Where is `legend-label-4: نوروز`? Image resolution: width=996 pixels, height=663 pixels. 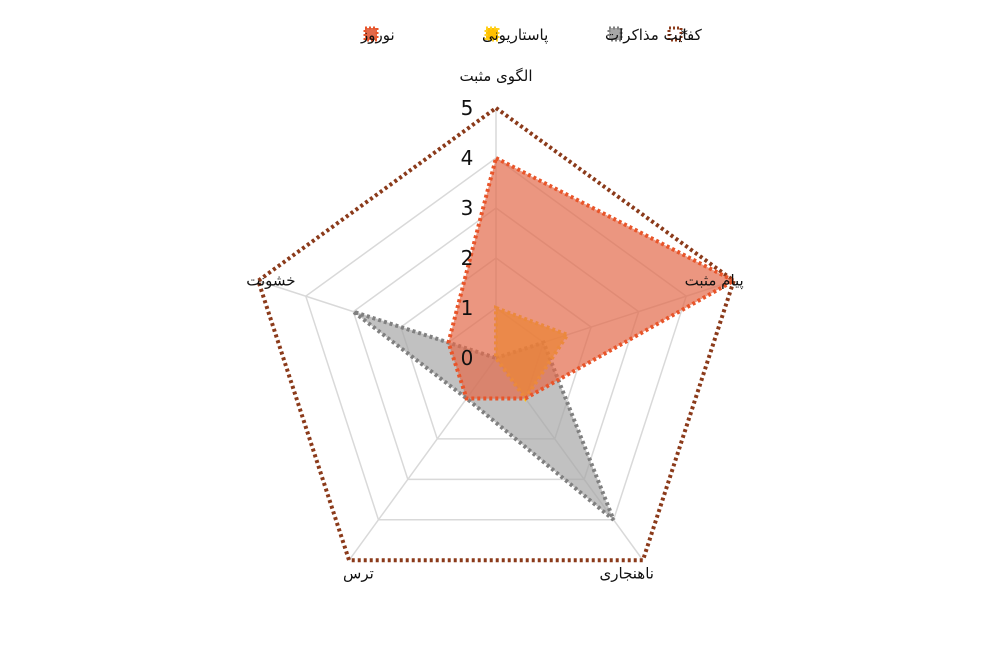
legend-label-4: نوروز is located at coordinates (377, 35).